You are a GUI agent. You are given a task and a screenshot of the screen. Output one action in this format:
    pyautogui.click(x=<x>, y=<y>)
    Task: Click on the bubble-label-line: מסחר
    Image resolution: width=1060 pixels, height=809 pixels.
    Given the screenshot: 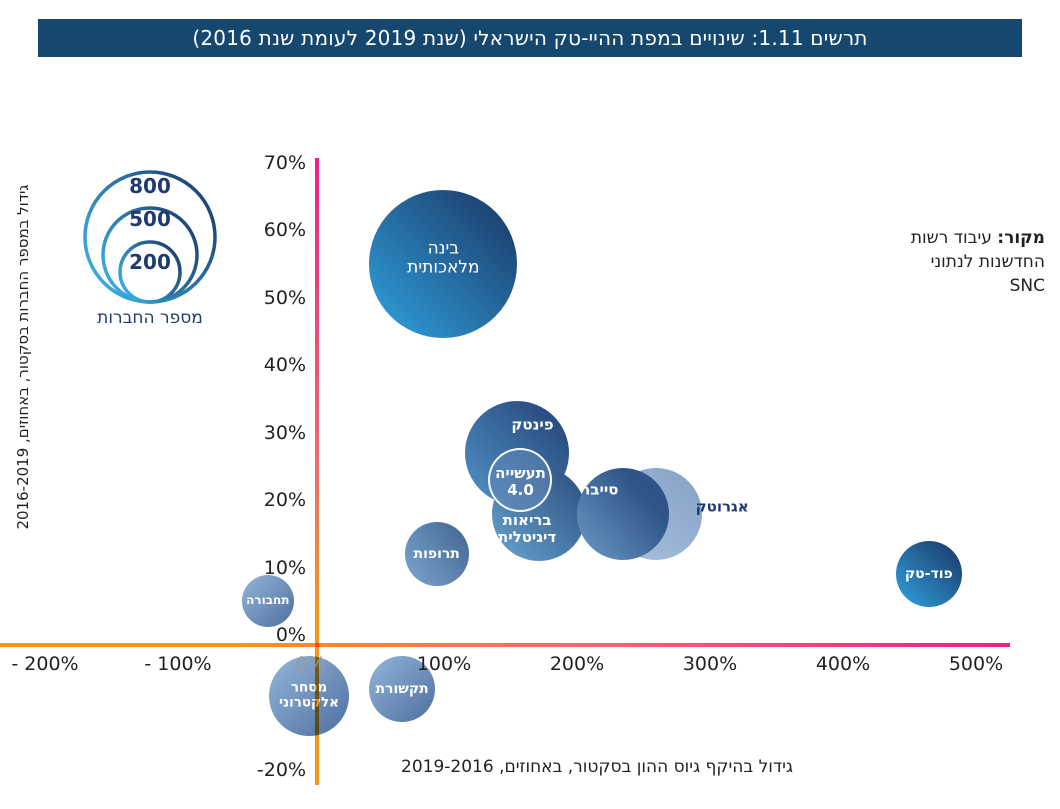 What is the action you would take?
    pyautogui.click(x=309, y=687)
    